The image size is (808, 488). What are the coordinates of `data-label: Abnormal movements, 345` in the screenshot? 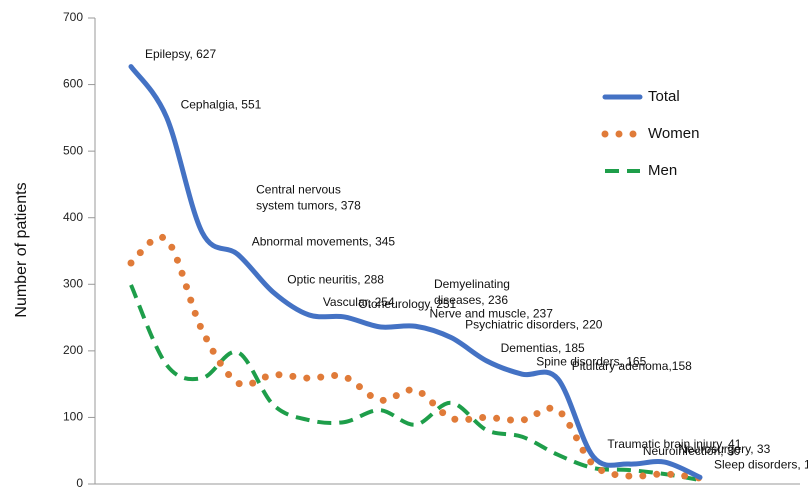 It's located at (324, 242).